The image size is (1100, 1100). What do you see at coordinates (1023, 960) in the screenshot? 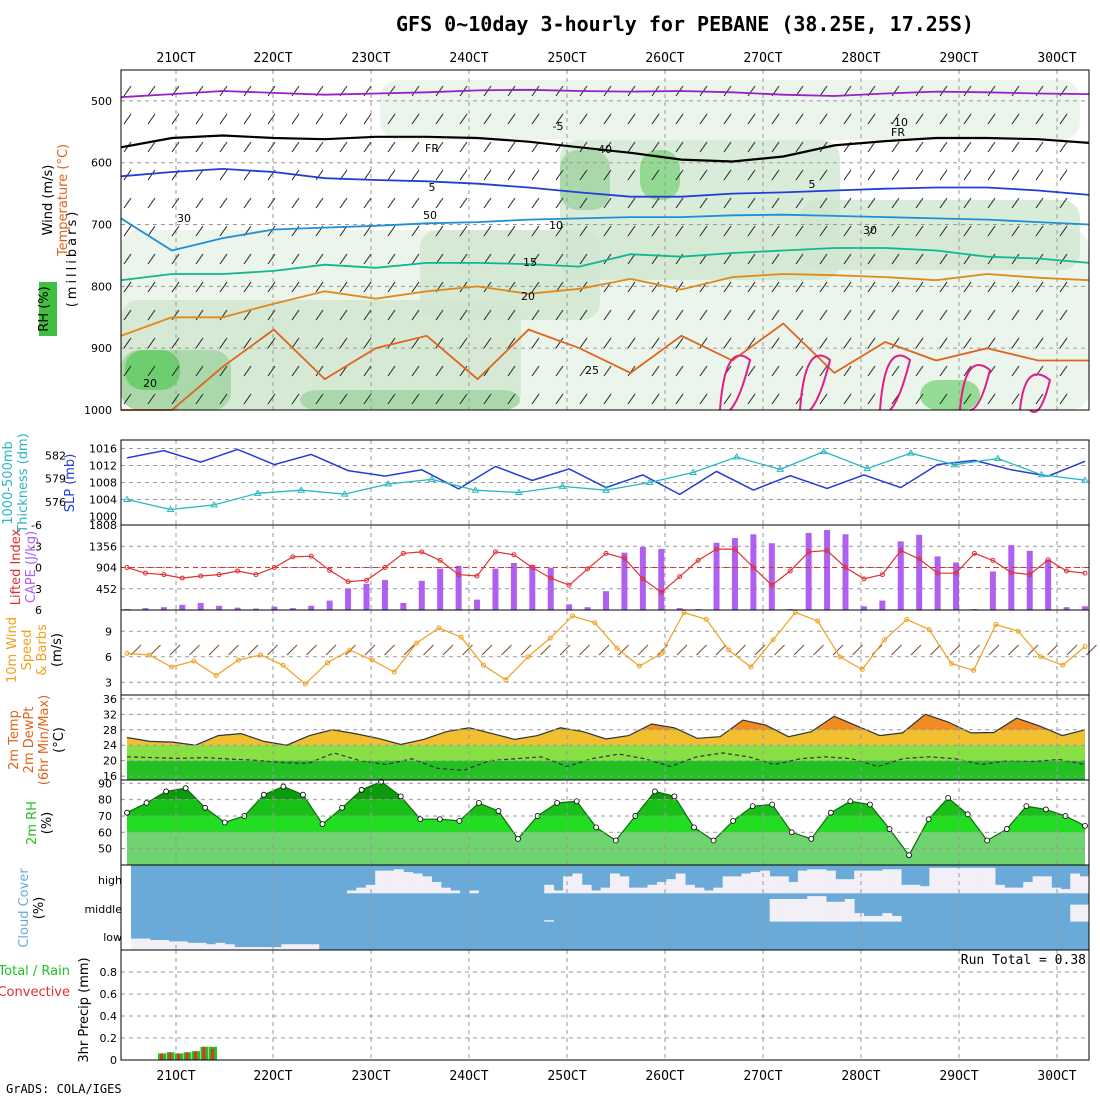
I see `run-total-label: Run Total = 0.38` at bounding box center [1023, 960].